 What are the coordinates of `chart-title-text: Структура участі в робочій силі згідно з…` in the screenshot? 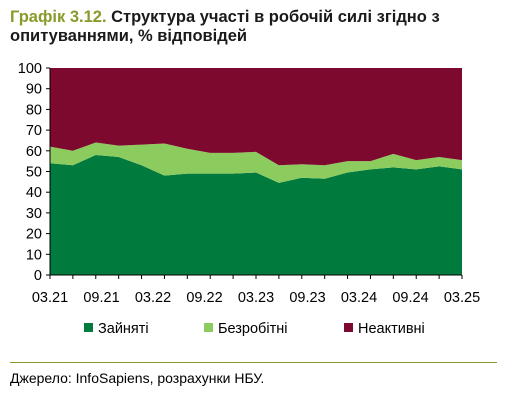 It's located at (225, 26).